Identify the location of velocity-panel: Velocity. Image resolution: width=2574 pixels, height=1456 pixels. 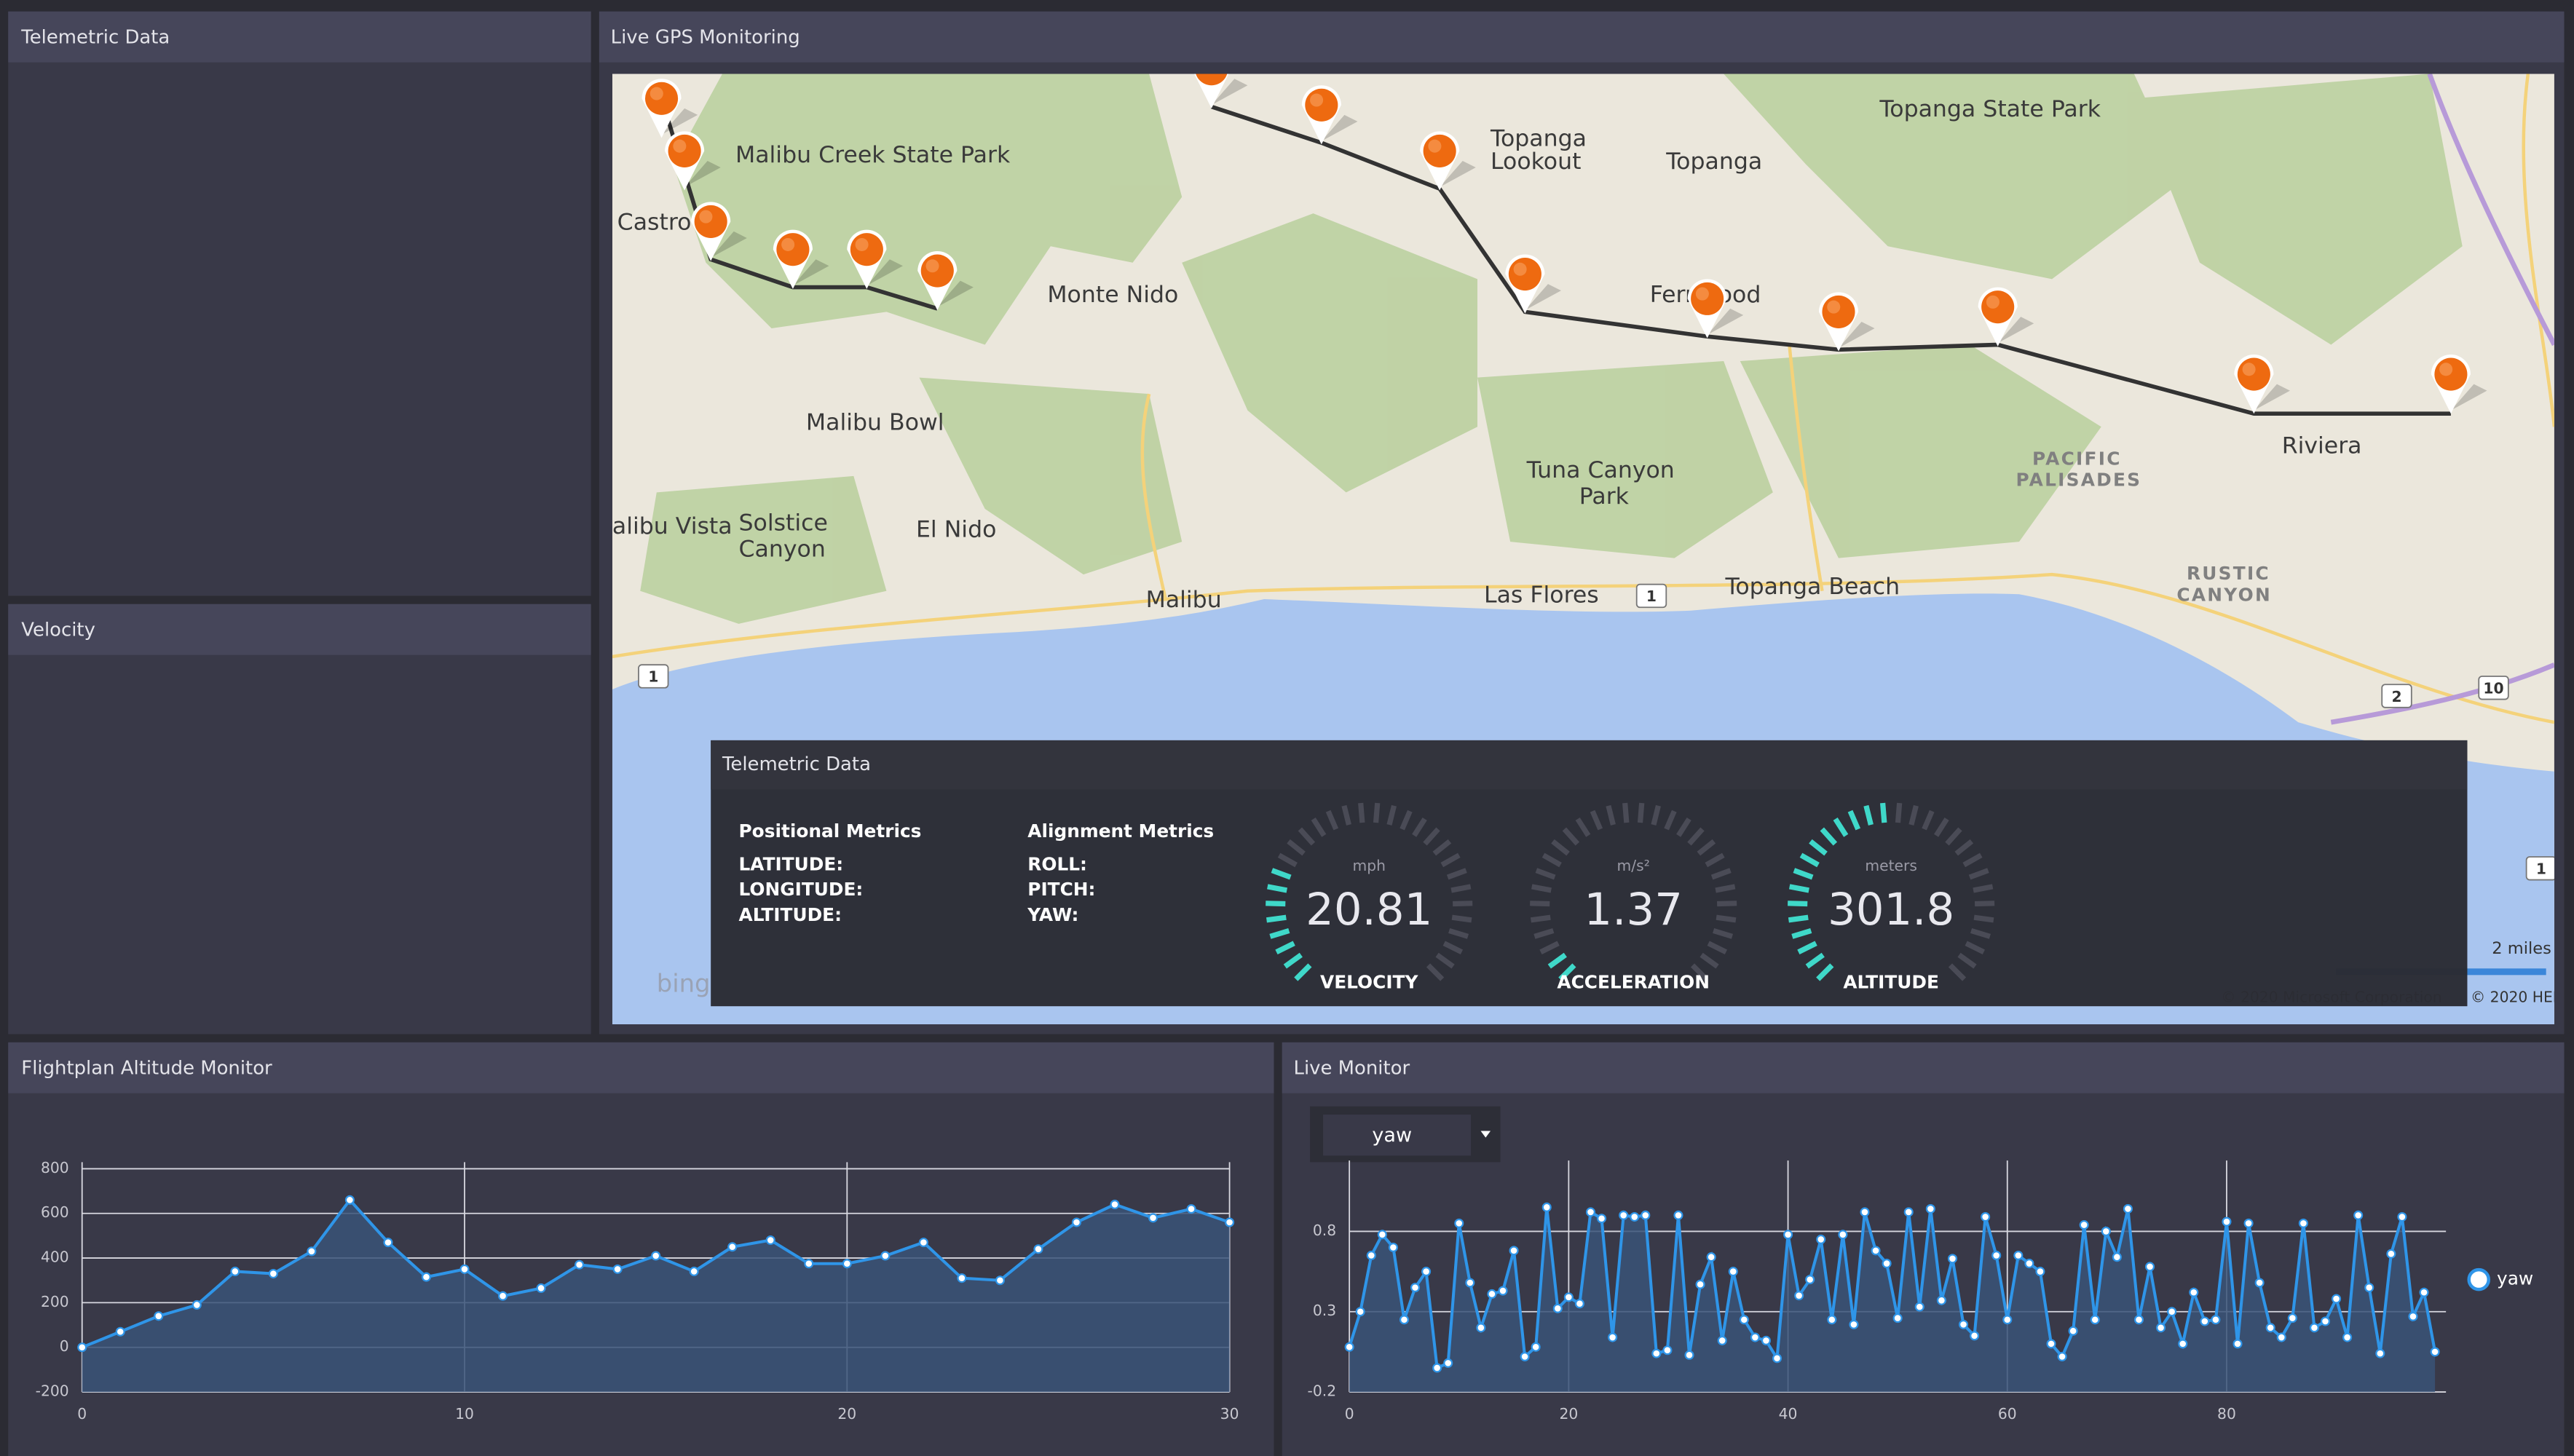
(299, 819).